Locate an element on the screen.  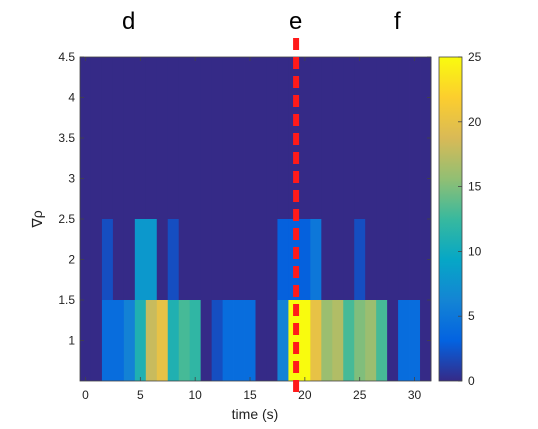
colorbar is located at coordinates (450, 219).